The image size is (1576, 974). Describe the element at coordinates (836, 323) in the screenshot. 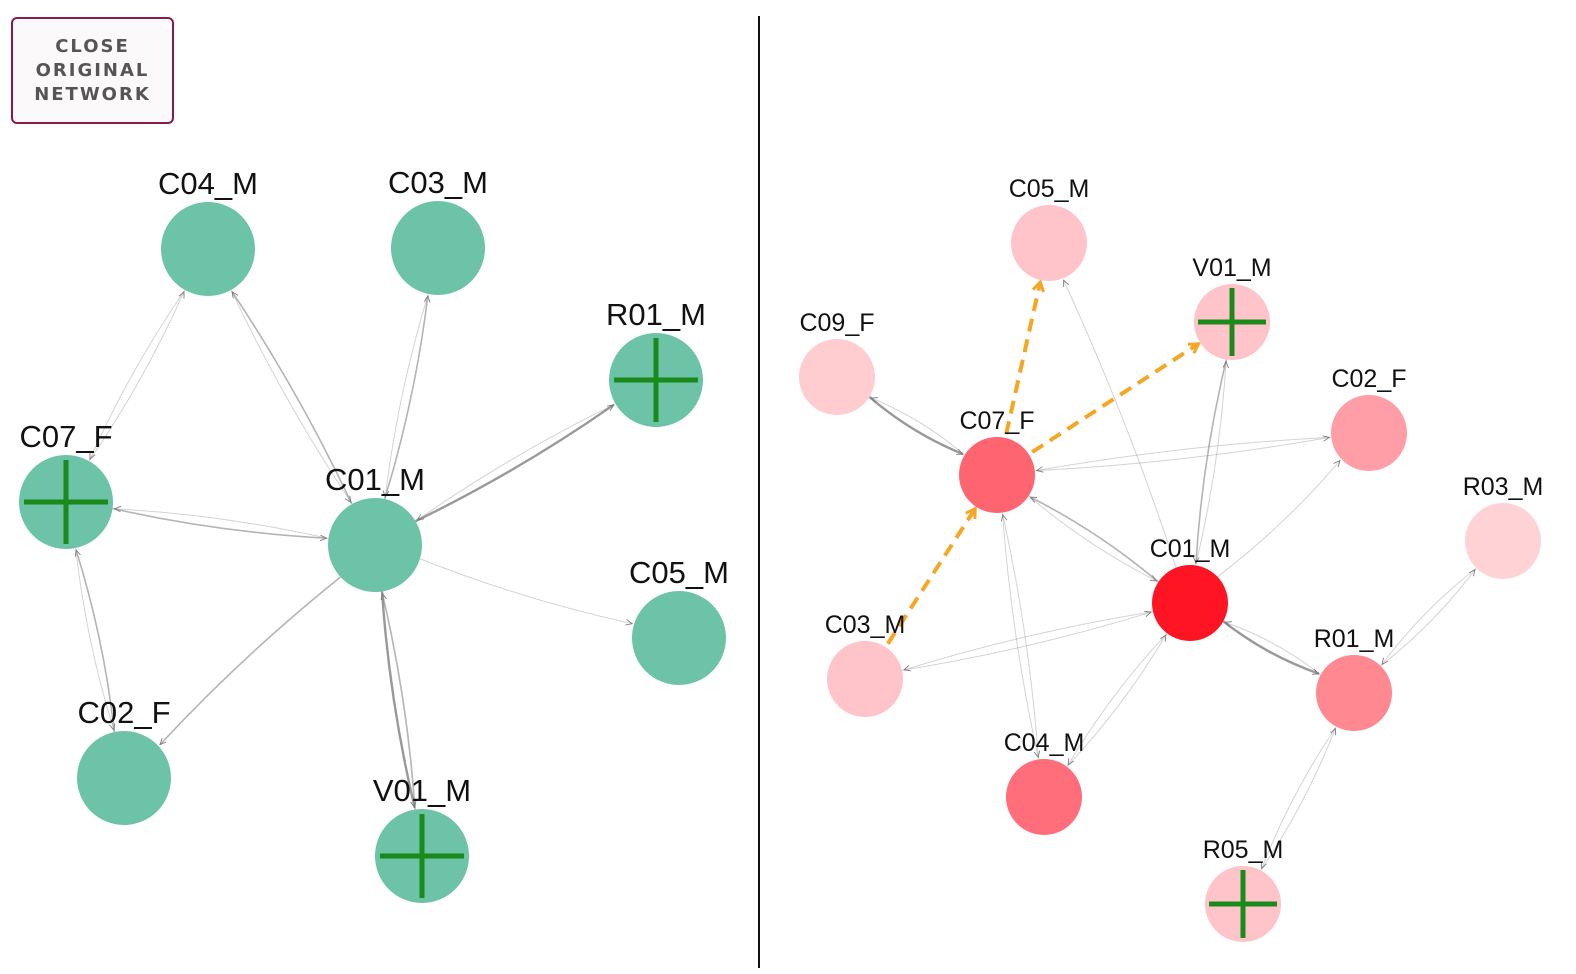

I see `node-label: C09_F` at that location.